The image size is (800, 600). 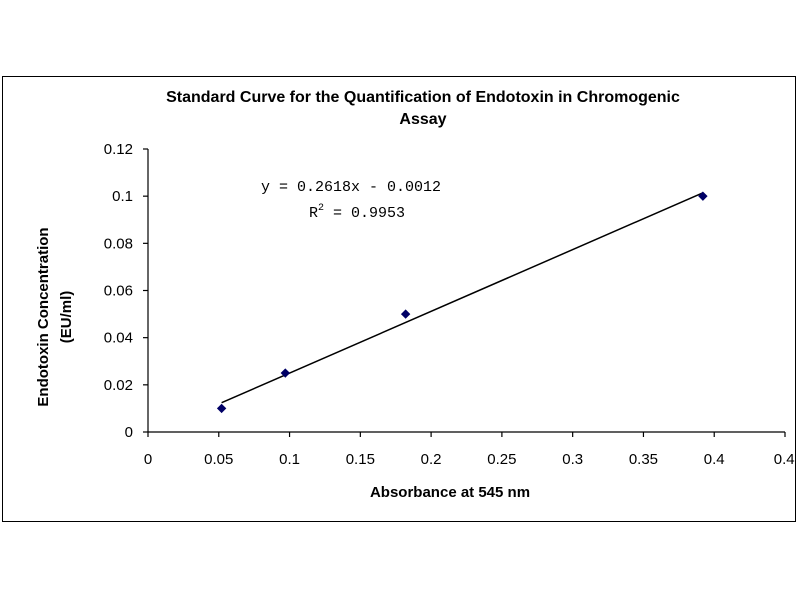 I want to click on y-tick-label: 0.08, so click(x=118, y=243).